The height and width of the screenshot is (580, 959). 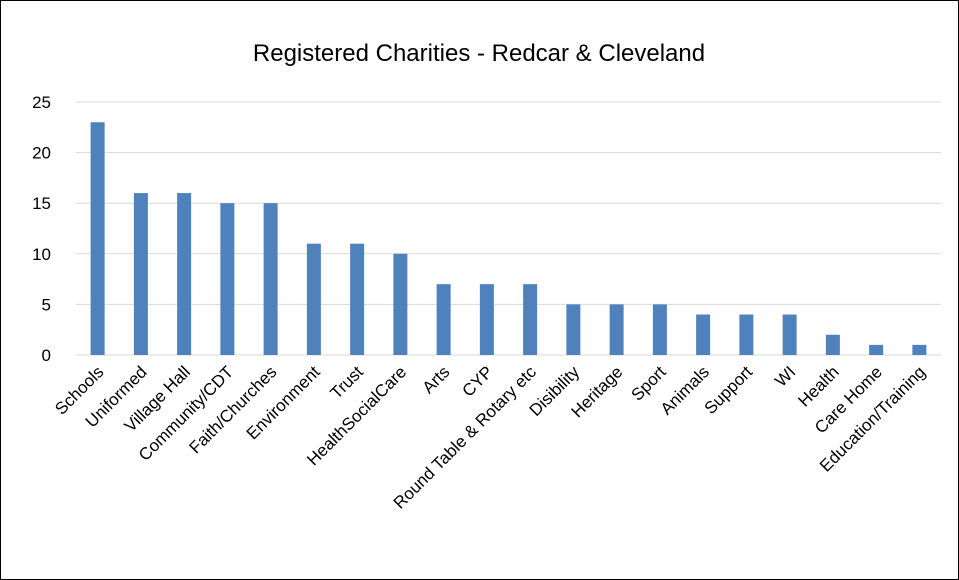 What do you see at coordinates (41, 153) in the screenshot?
I see `y-tick-label: 20` at bounding box center [41, 153].